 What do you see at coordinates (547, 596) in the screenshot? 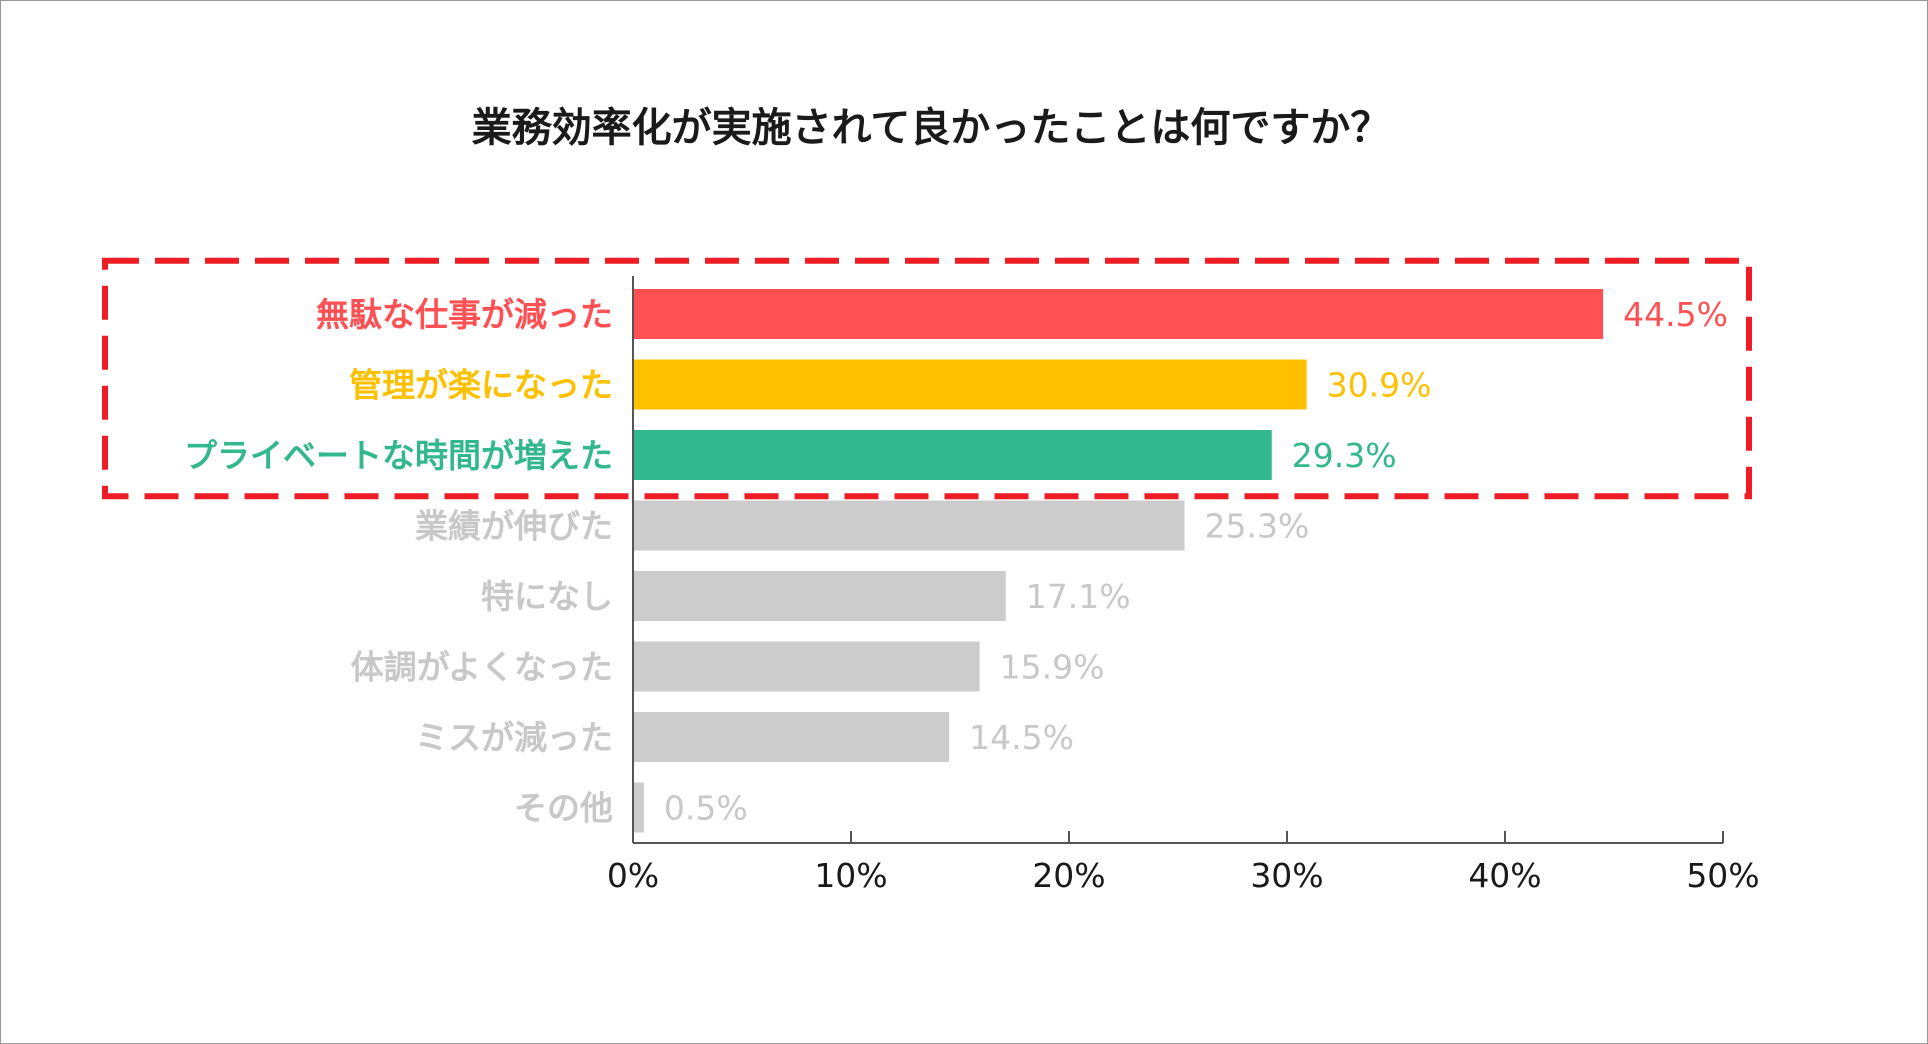
I see `category-label: 特になし` at bounding box center [547, 596].